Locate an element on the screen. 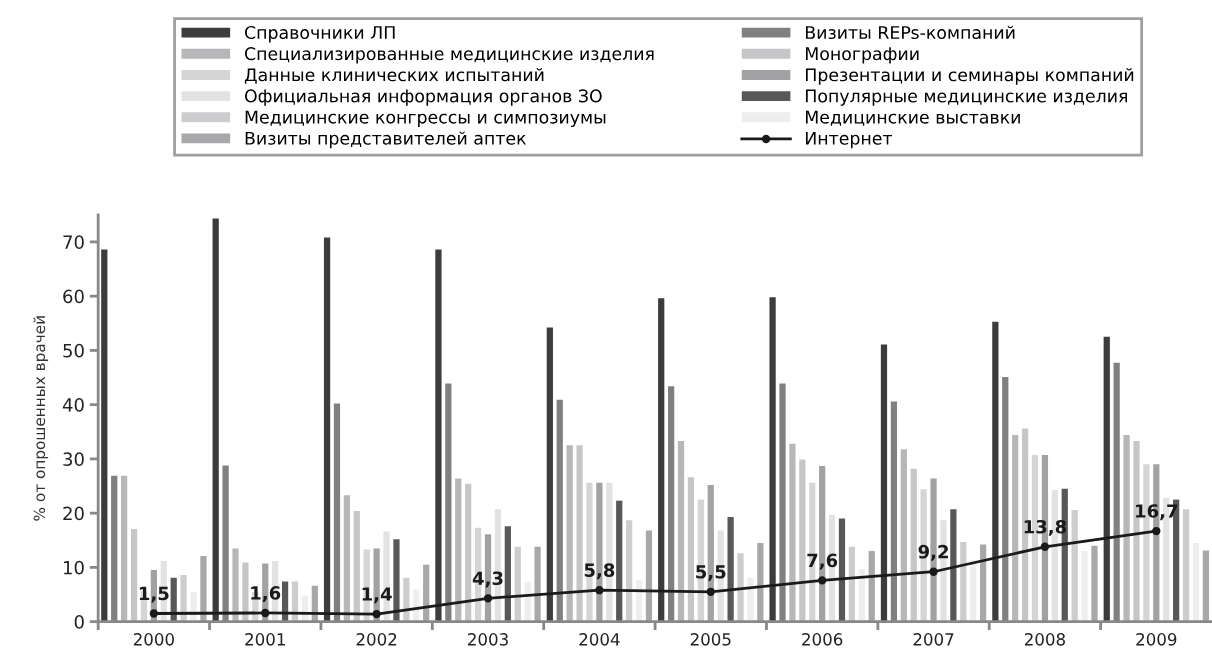 The image size is (1212, 667). y-tick-label: 70 is located at coordinates (73, 242).